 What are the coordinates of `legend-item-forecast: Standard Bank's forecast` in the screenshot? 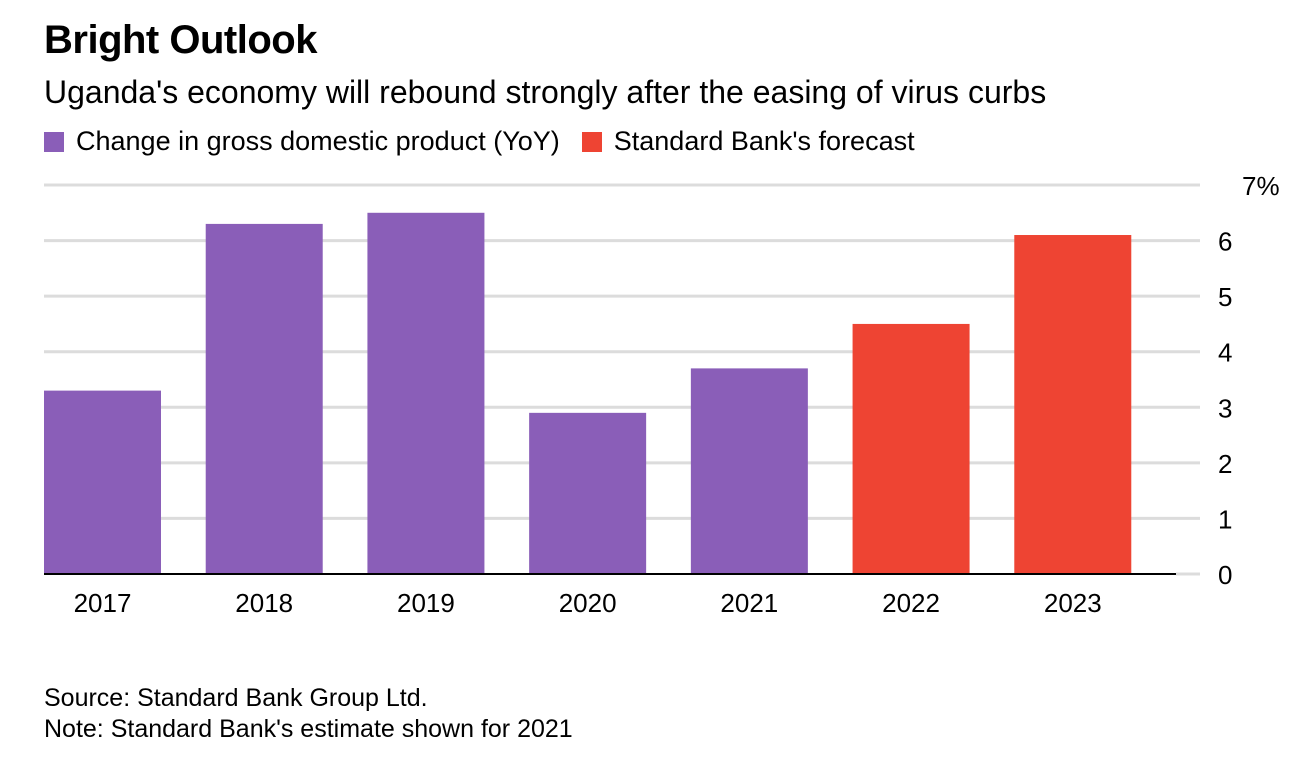 It's located at (748, 141).